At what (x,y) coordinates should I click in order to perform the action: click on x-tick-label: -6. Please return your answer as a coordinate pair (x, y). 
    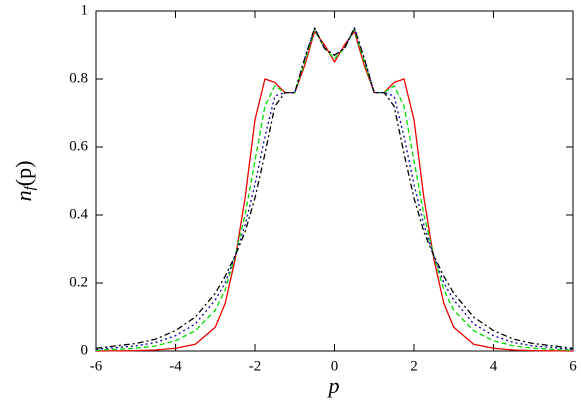
    Looking at the image, I should click on (96, 366).